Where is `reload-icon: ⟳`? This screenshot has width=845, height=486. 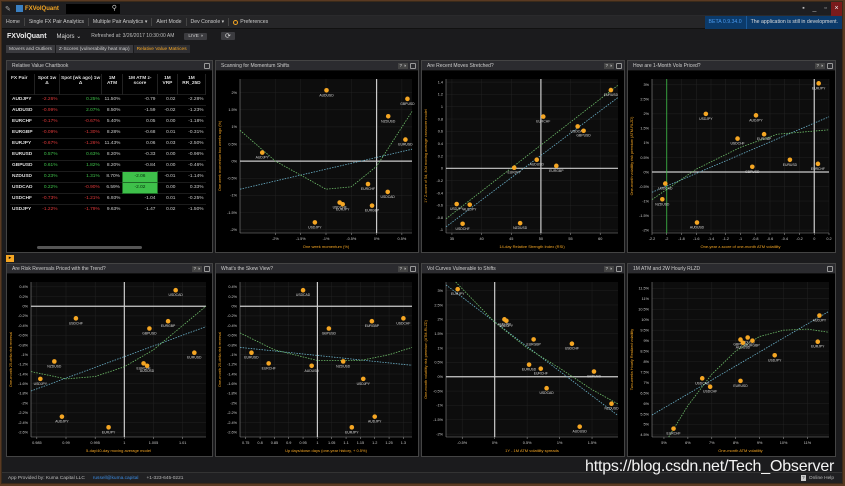 reload-icon: ⟳ is located at coordinates (228, 36).